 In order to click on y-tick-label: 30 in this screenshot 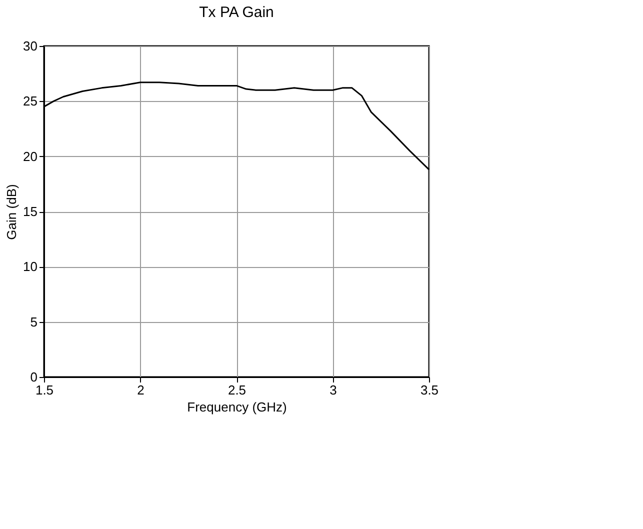, I will do `click(30, 46)`.